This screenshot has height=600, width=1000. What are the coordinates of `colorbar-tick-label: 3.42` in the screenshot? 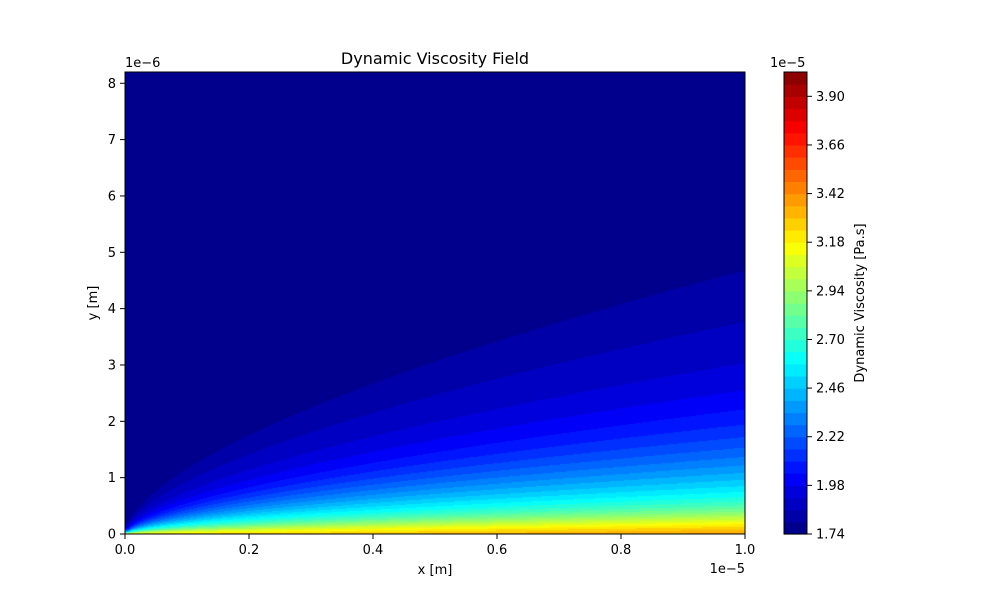 It's located at (830, 194).